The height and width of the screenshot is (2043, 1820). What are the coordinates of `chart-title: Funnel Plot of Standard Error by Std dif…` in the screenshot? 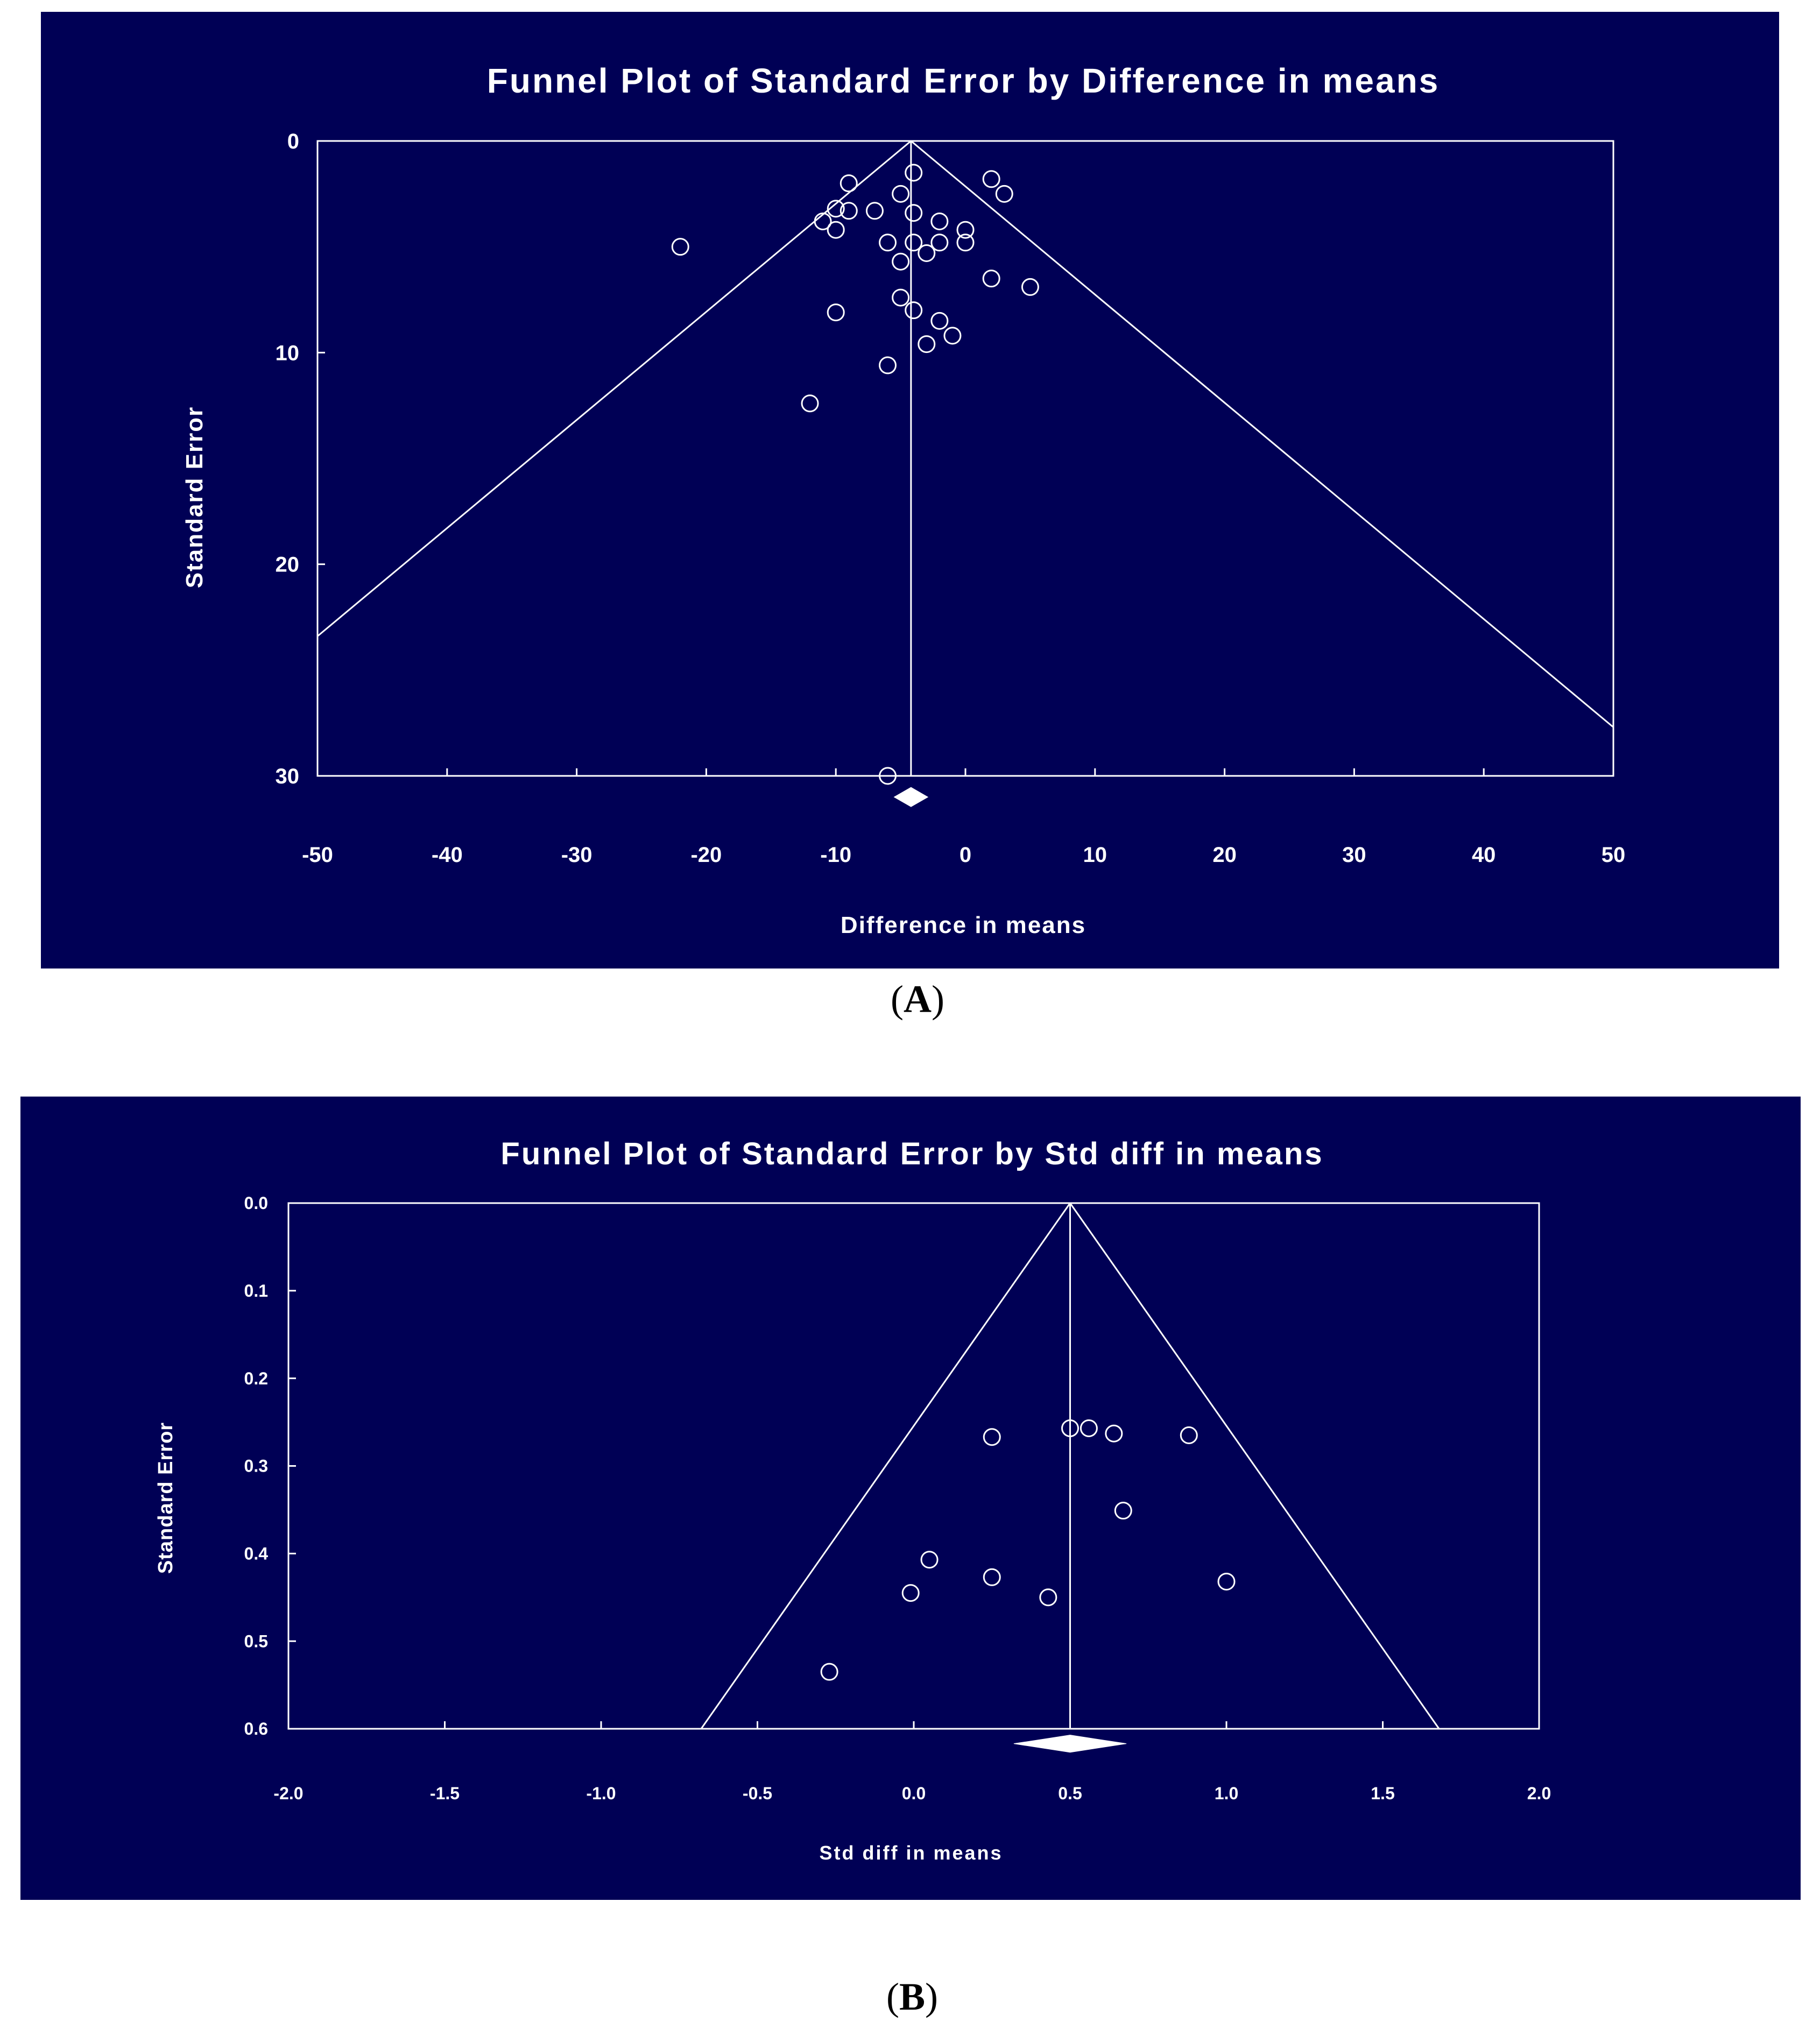 It's located at (912, 1153).